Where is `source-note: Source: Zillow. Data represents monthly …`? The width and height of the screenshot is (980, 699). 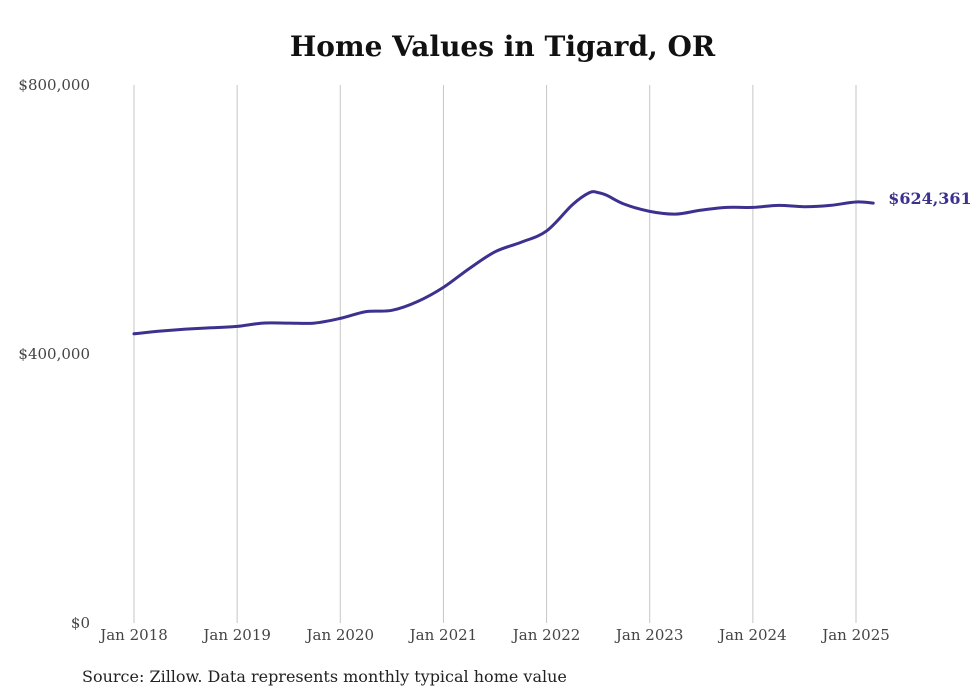
source-note: Source: Zillow. Data represents monthly … is located at coordinates (324, 676).